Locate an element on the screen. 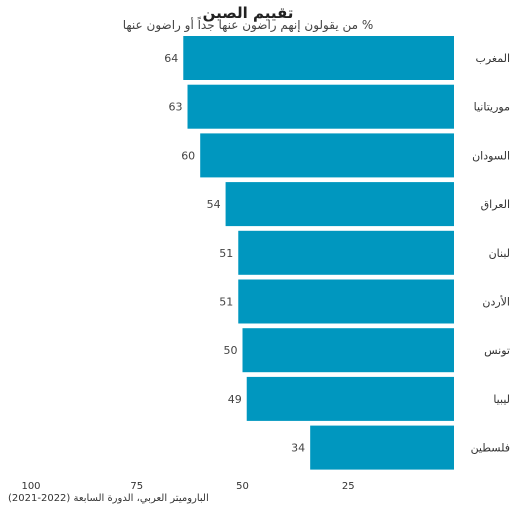  value-label-6: 50 is located at coordinates (231, 350).